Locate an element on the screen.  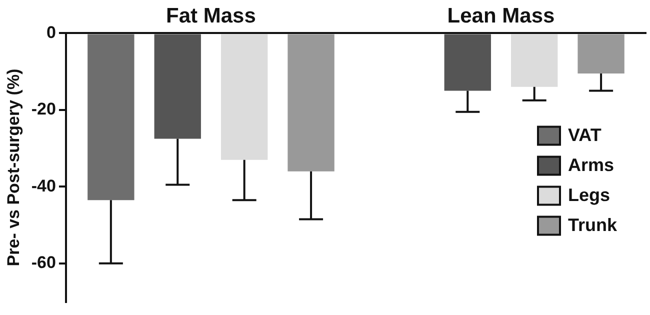
y-tick-label: 0 is located at coordinates (51, 32).